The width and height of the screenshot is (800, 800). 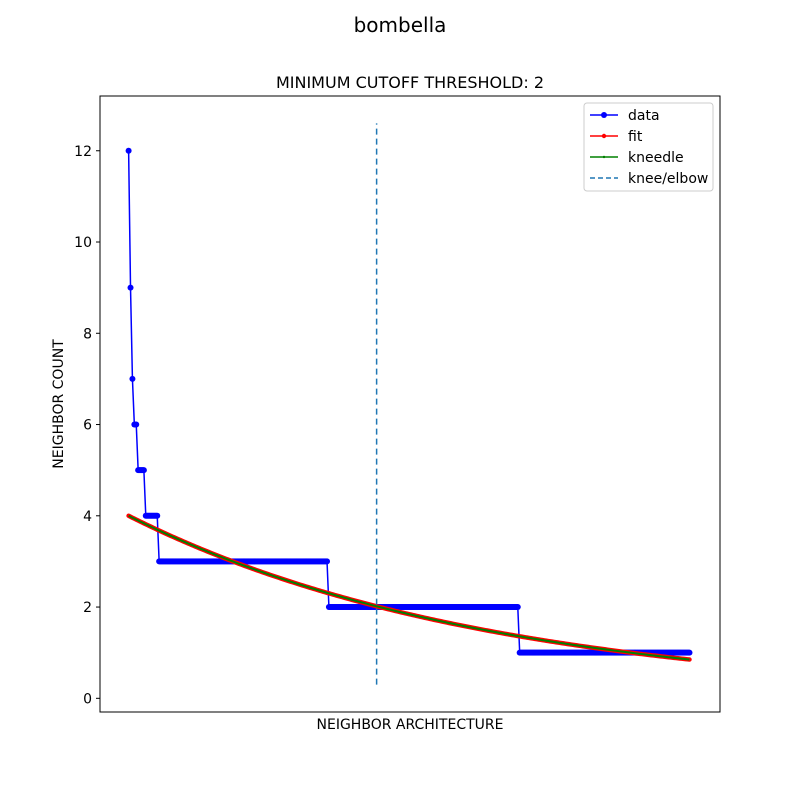 I want to click on y-tick-label-2: 4, so click(x=87, y=517).